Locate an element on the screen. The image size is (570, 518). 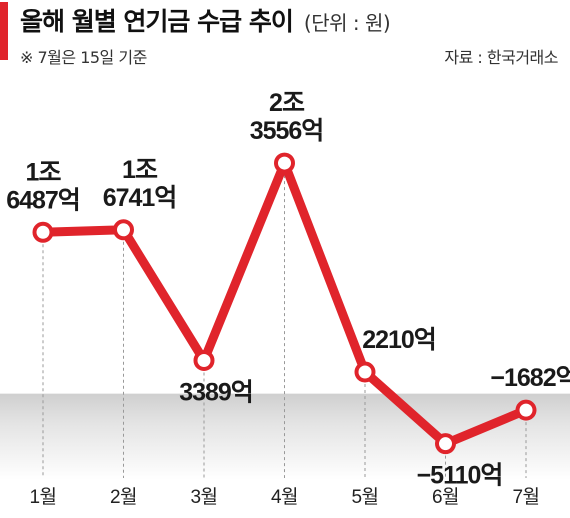
x-tick-label: 3월 is located at coordinates (203, 497).